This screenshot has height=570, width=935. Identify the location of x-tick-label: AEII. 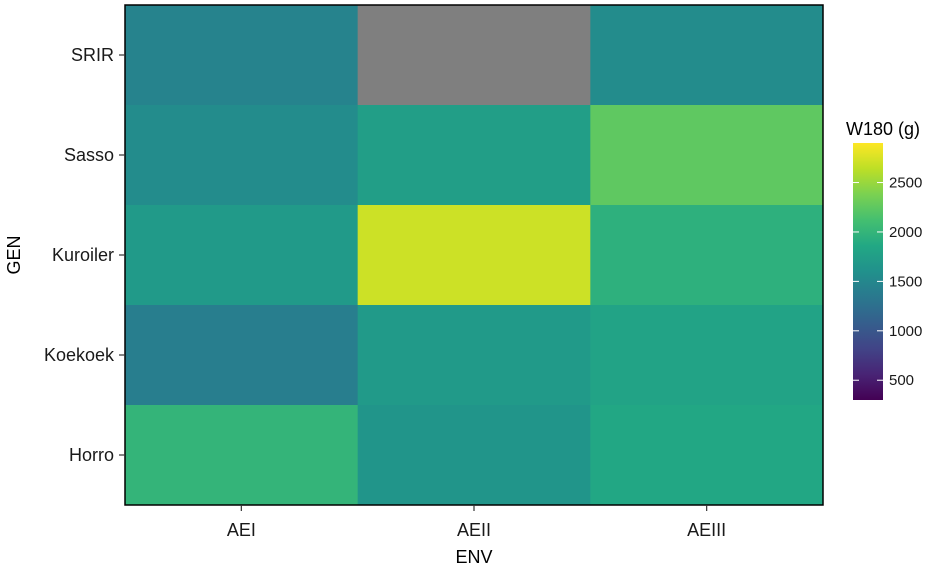
(474, 530).